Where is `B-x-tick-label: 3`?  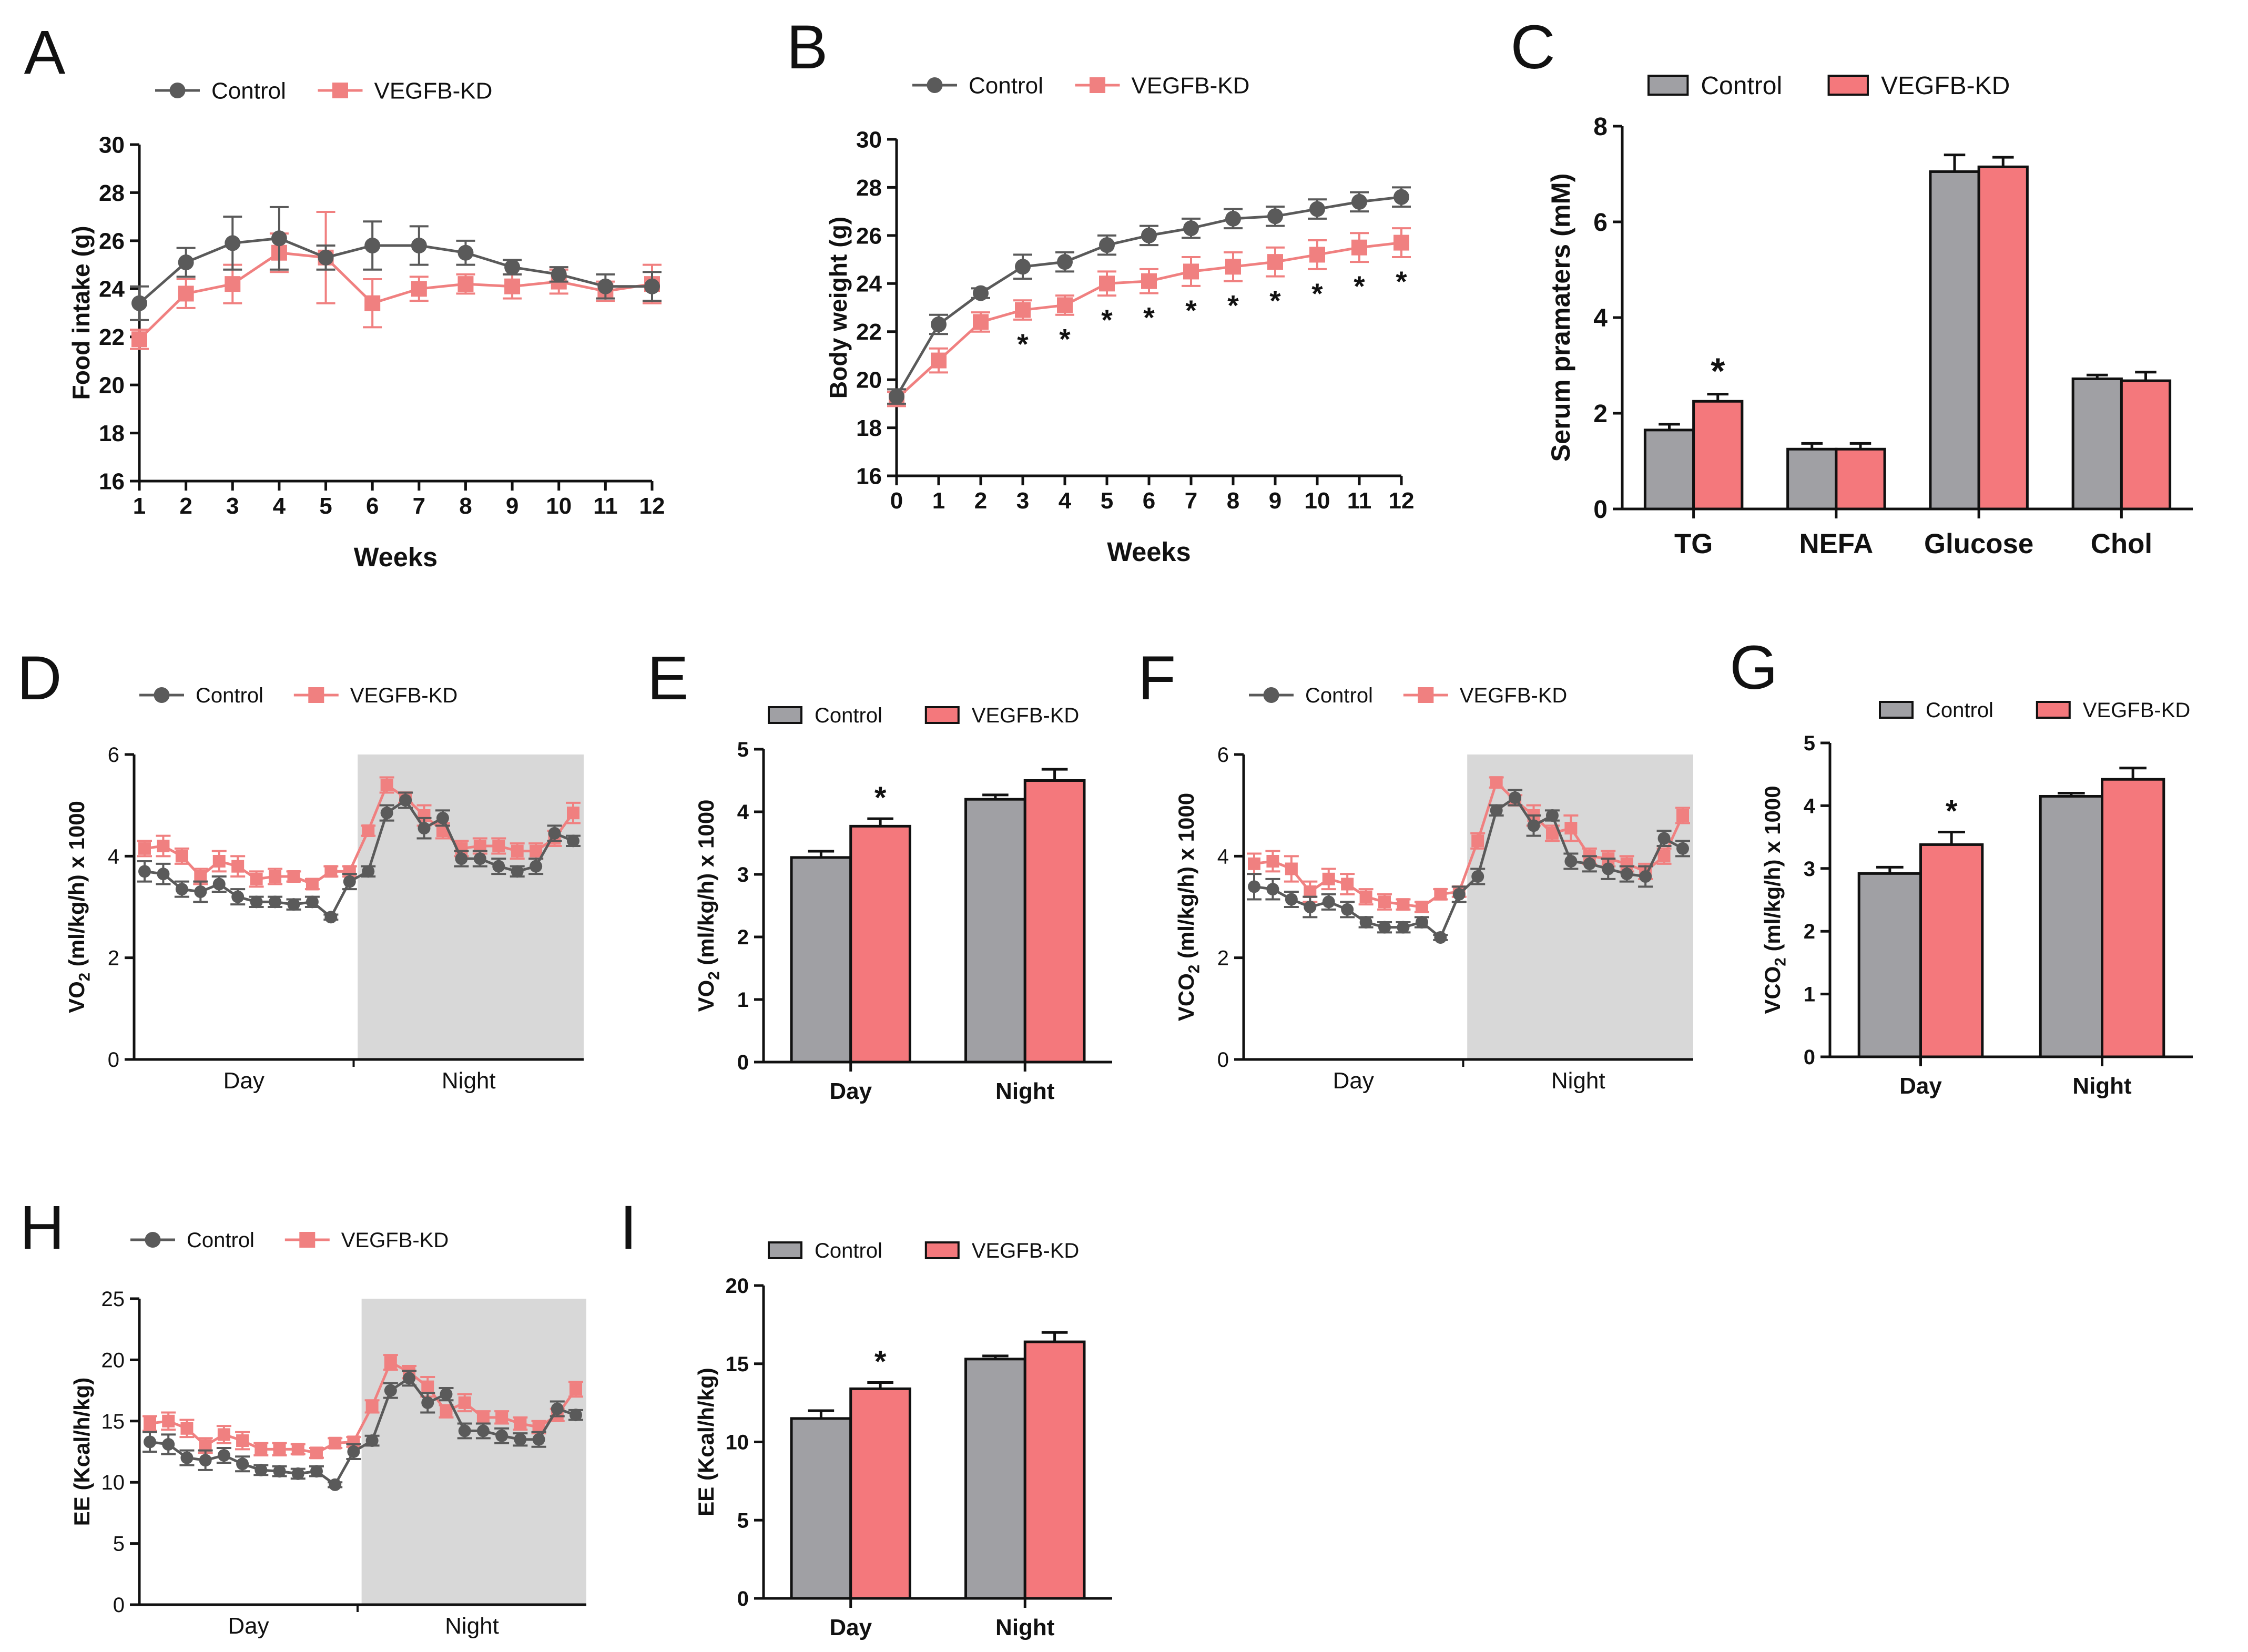 B-x-tick-label: 3 is located at coordinates (1022, 501).